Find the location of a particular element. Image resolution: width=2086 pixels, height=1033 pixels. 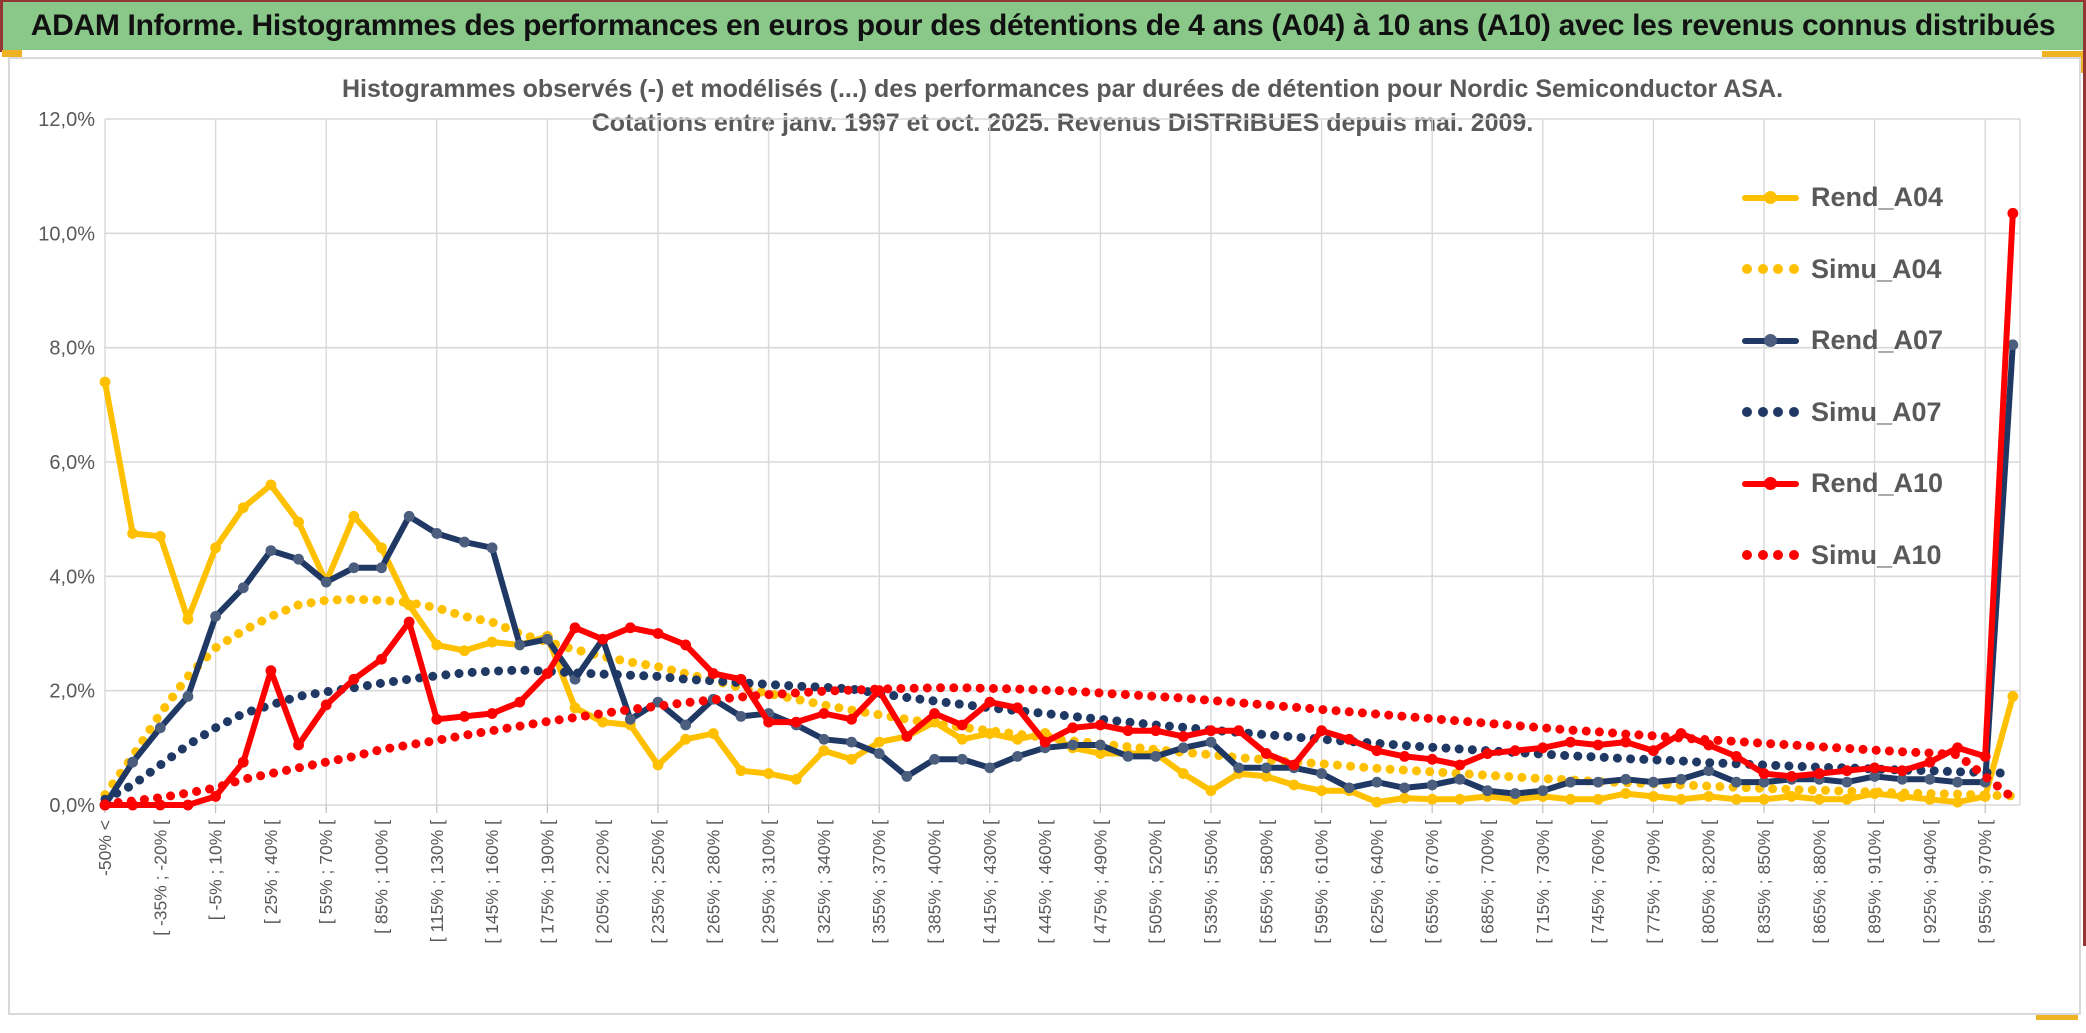

svg-text: [ 535% ; 550% [ is located at coordinates (1211, 882).